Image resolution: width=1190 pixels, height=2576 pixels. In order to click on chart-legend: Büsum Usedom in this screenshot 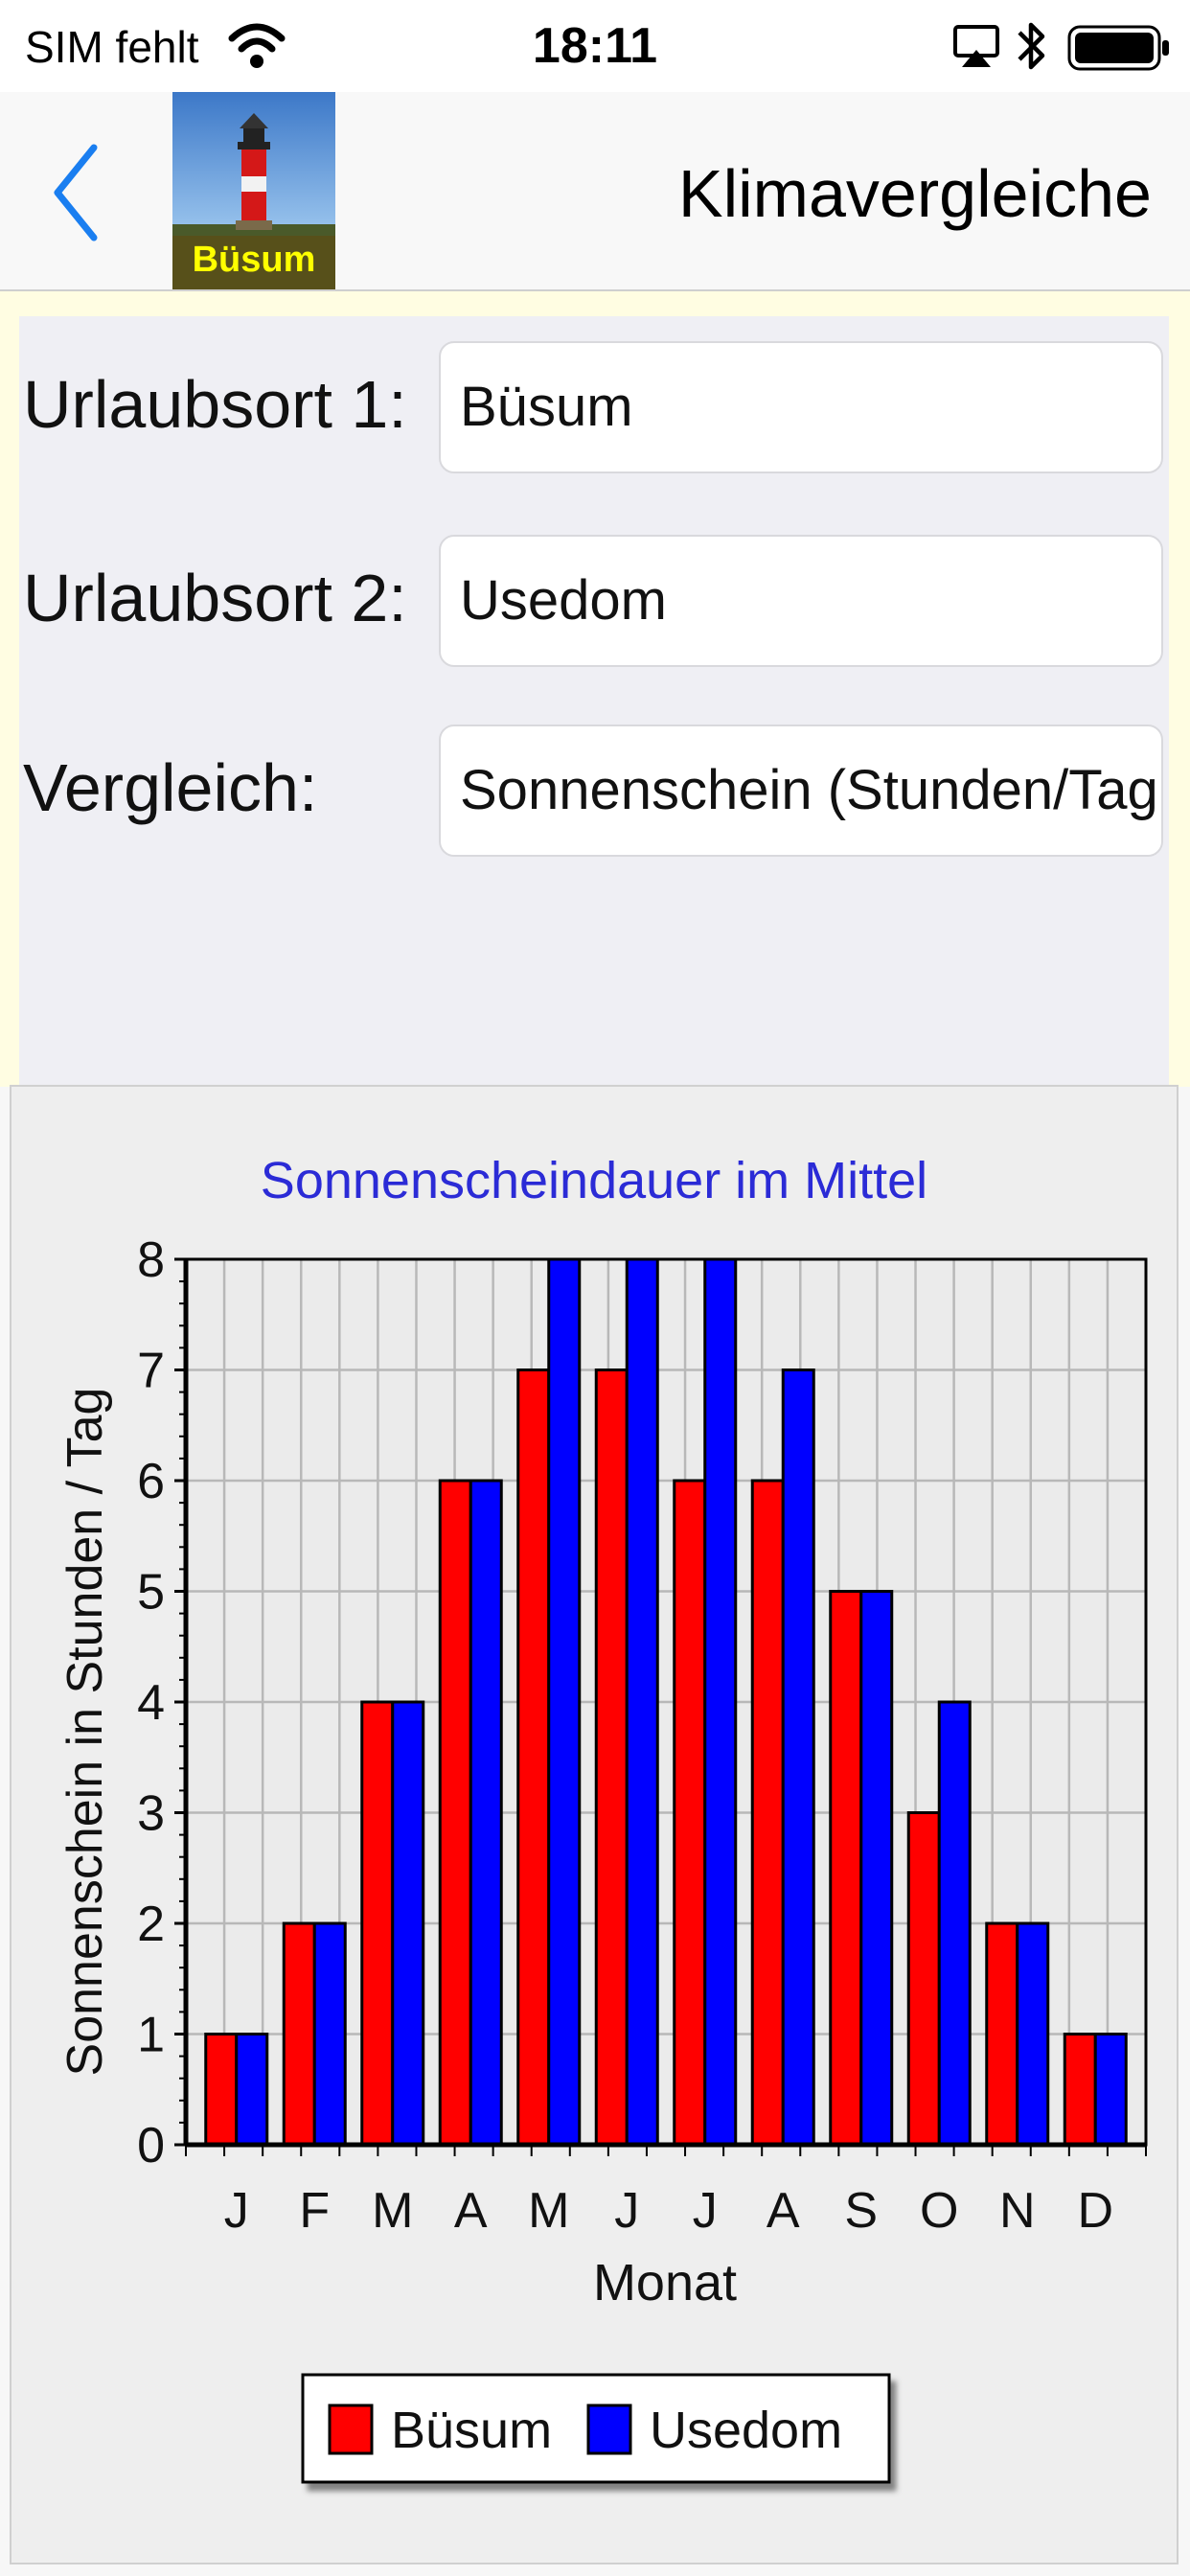, I will do `click(596, 2428)`.